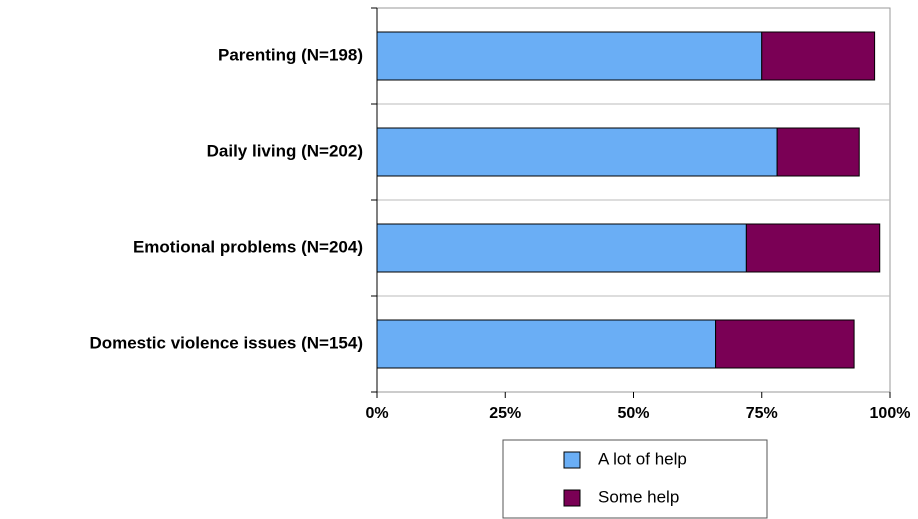 The height and width of the screenshot is (519, 918). I want to click on x-tick-label: 100%, so click(890, 413).